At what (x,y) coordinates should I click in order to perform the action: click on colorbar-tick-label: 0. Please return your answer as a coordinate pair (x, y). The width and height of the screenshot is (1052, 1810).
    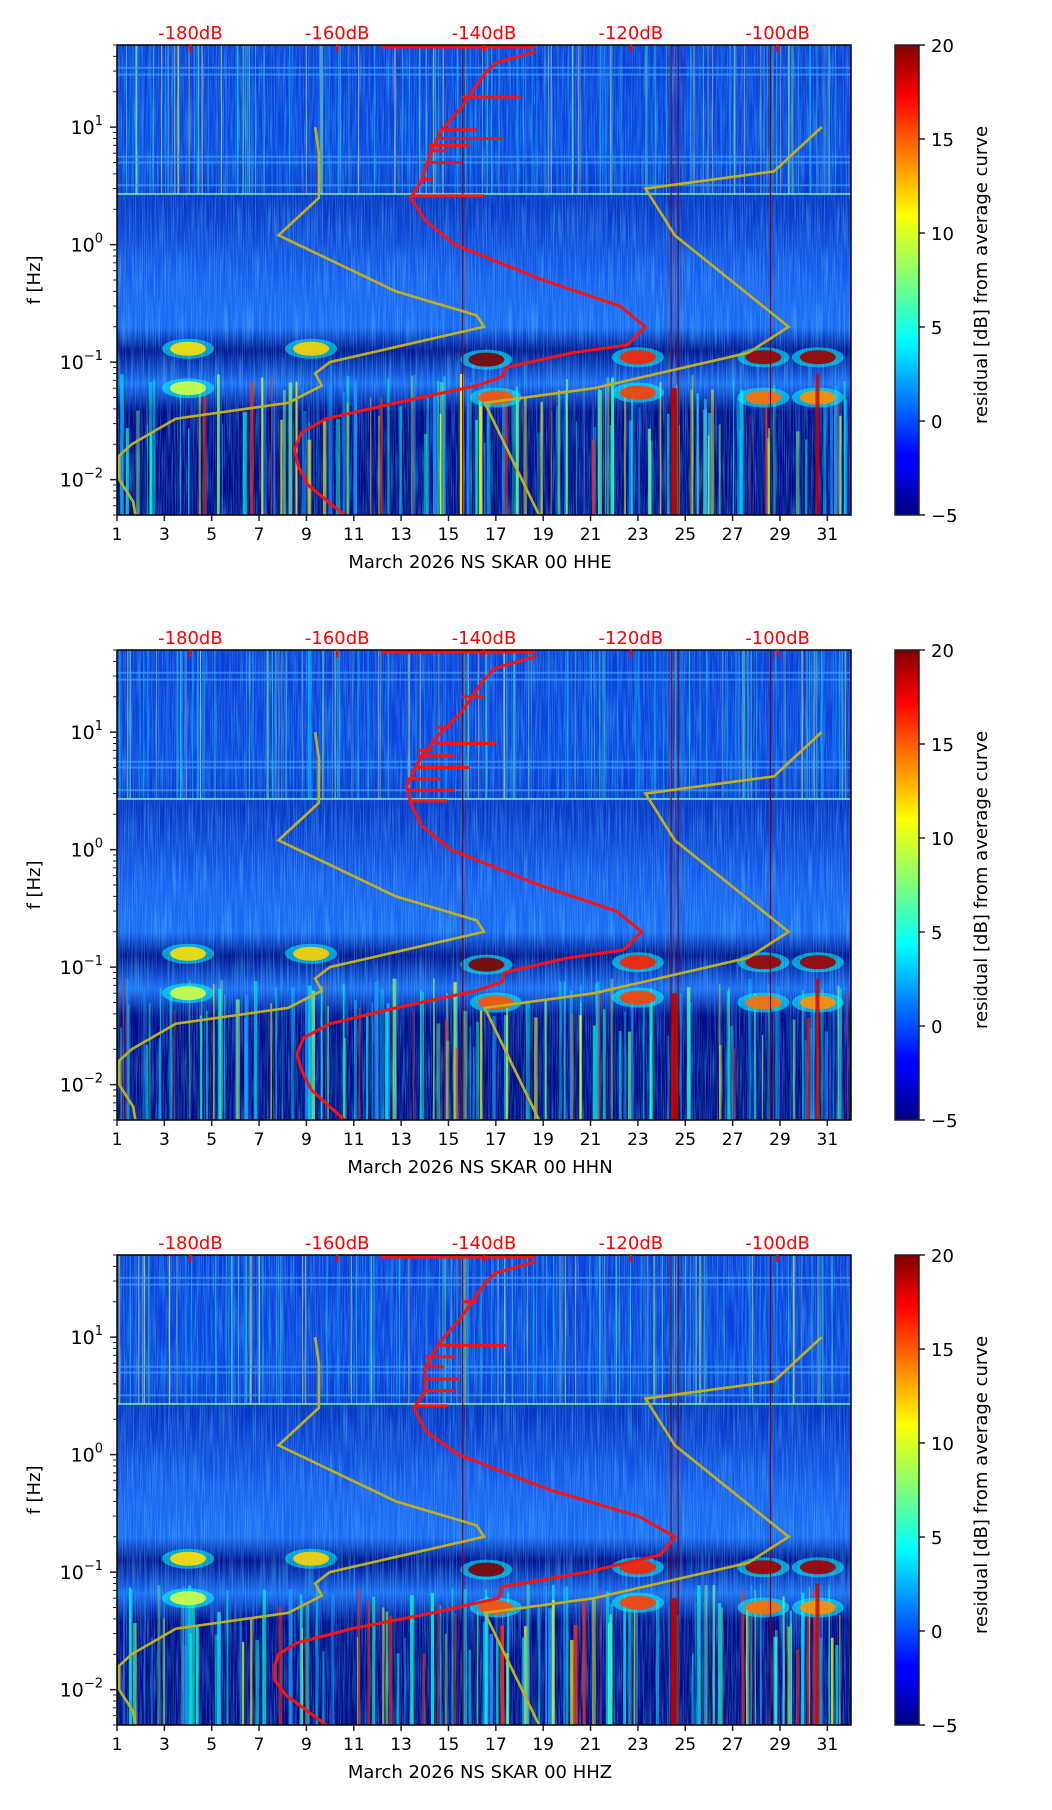
    Looking at the image, I should click on (936, 1632).